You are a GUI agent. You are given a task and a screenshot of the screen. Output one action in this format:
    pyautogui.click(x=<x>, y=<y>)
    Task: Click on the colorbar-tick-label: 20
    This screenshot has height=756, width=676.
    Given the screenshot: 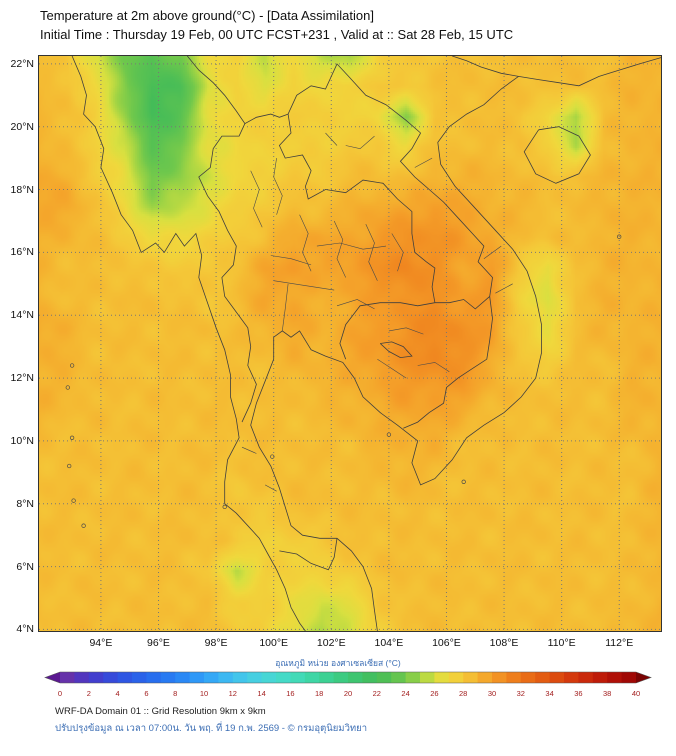 What is the action you would take?
    pyautogui.click(x=348, y=693)
    